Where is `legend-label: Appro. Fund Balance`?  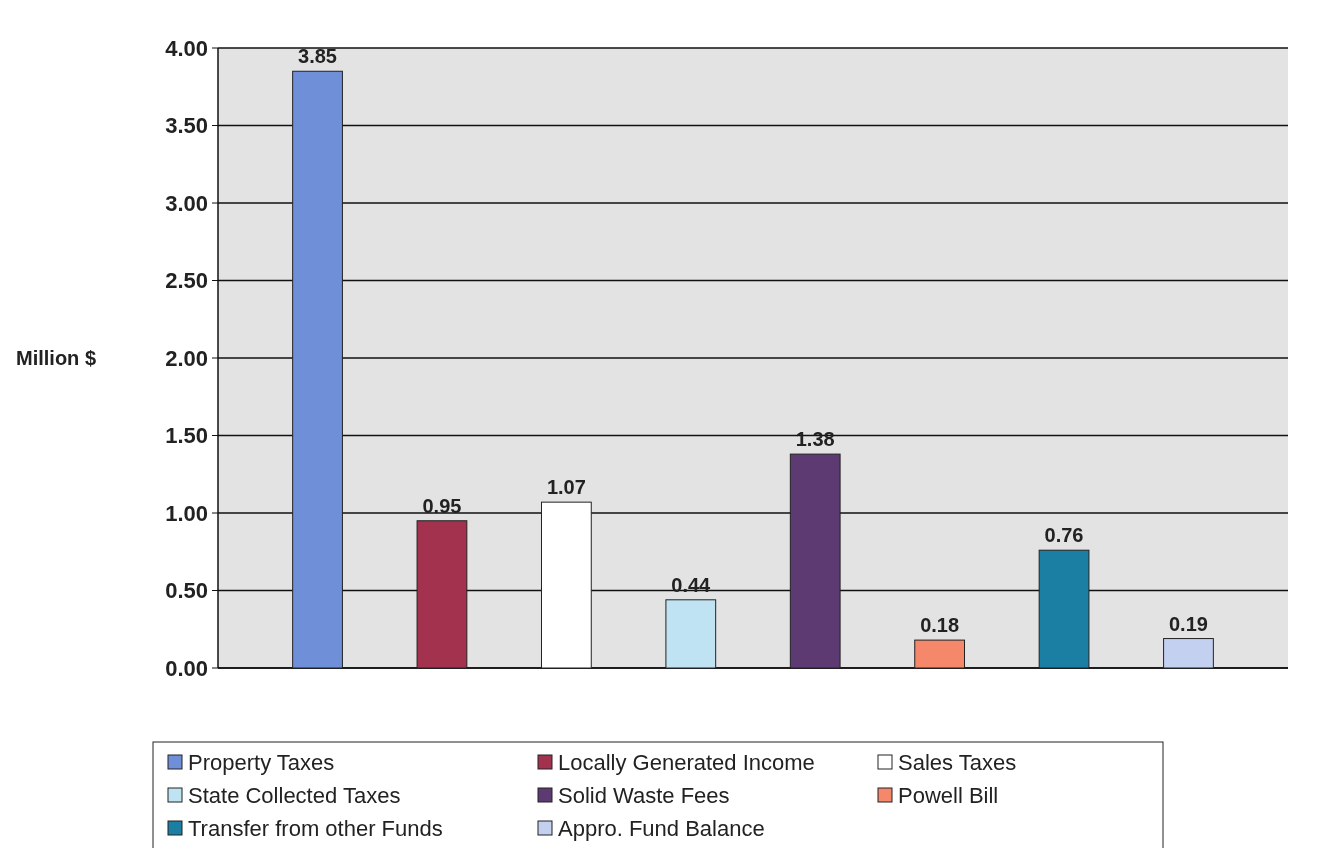
legend-label: Appro. Fund Balance is located at coordinates (661, 828).